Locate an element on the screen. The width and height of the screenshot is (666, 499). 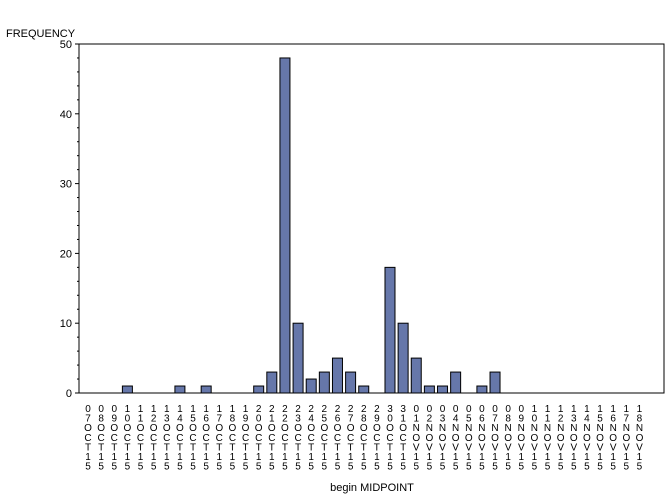
bar-27oct15 is located at coordinates (351, 382).